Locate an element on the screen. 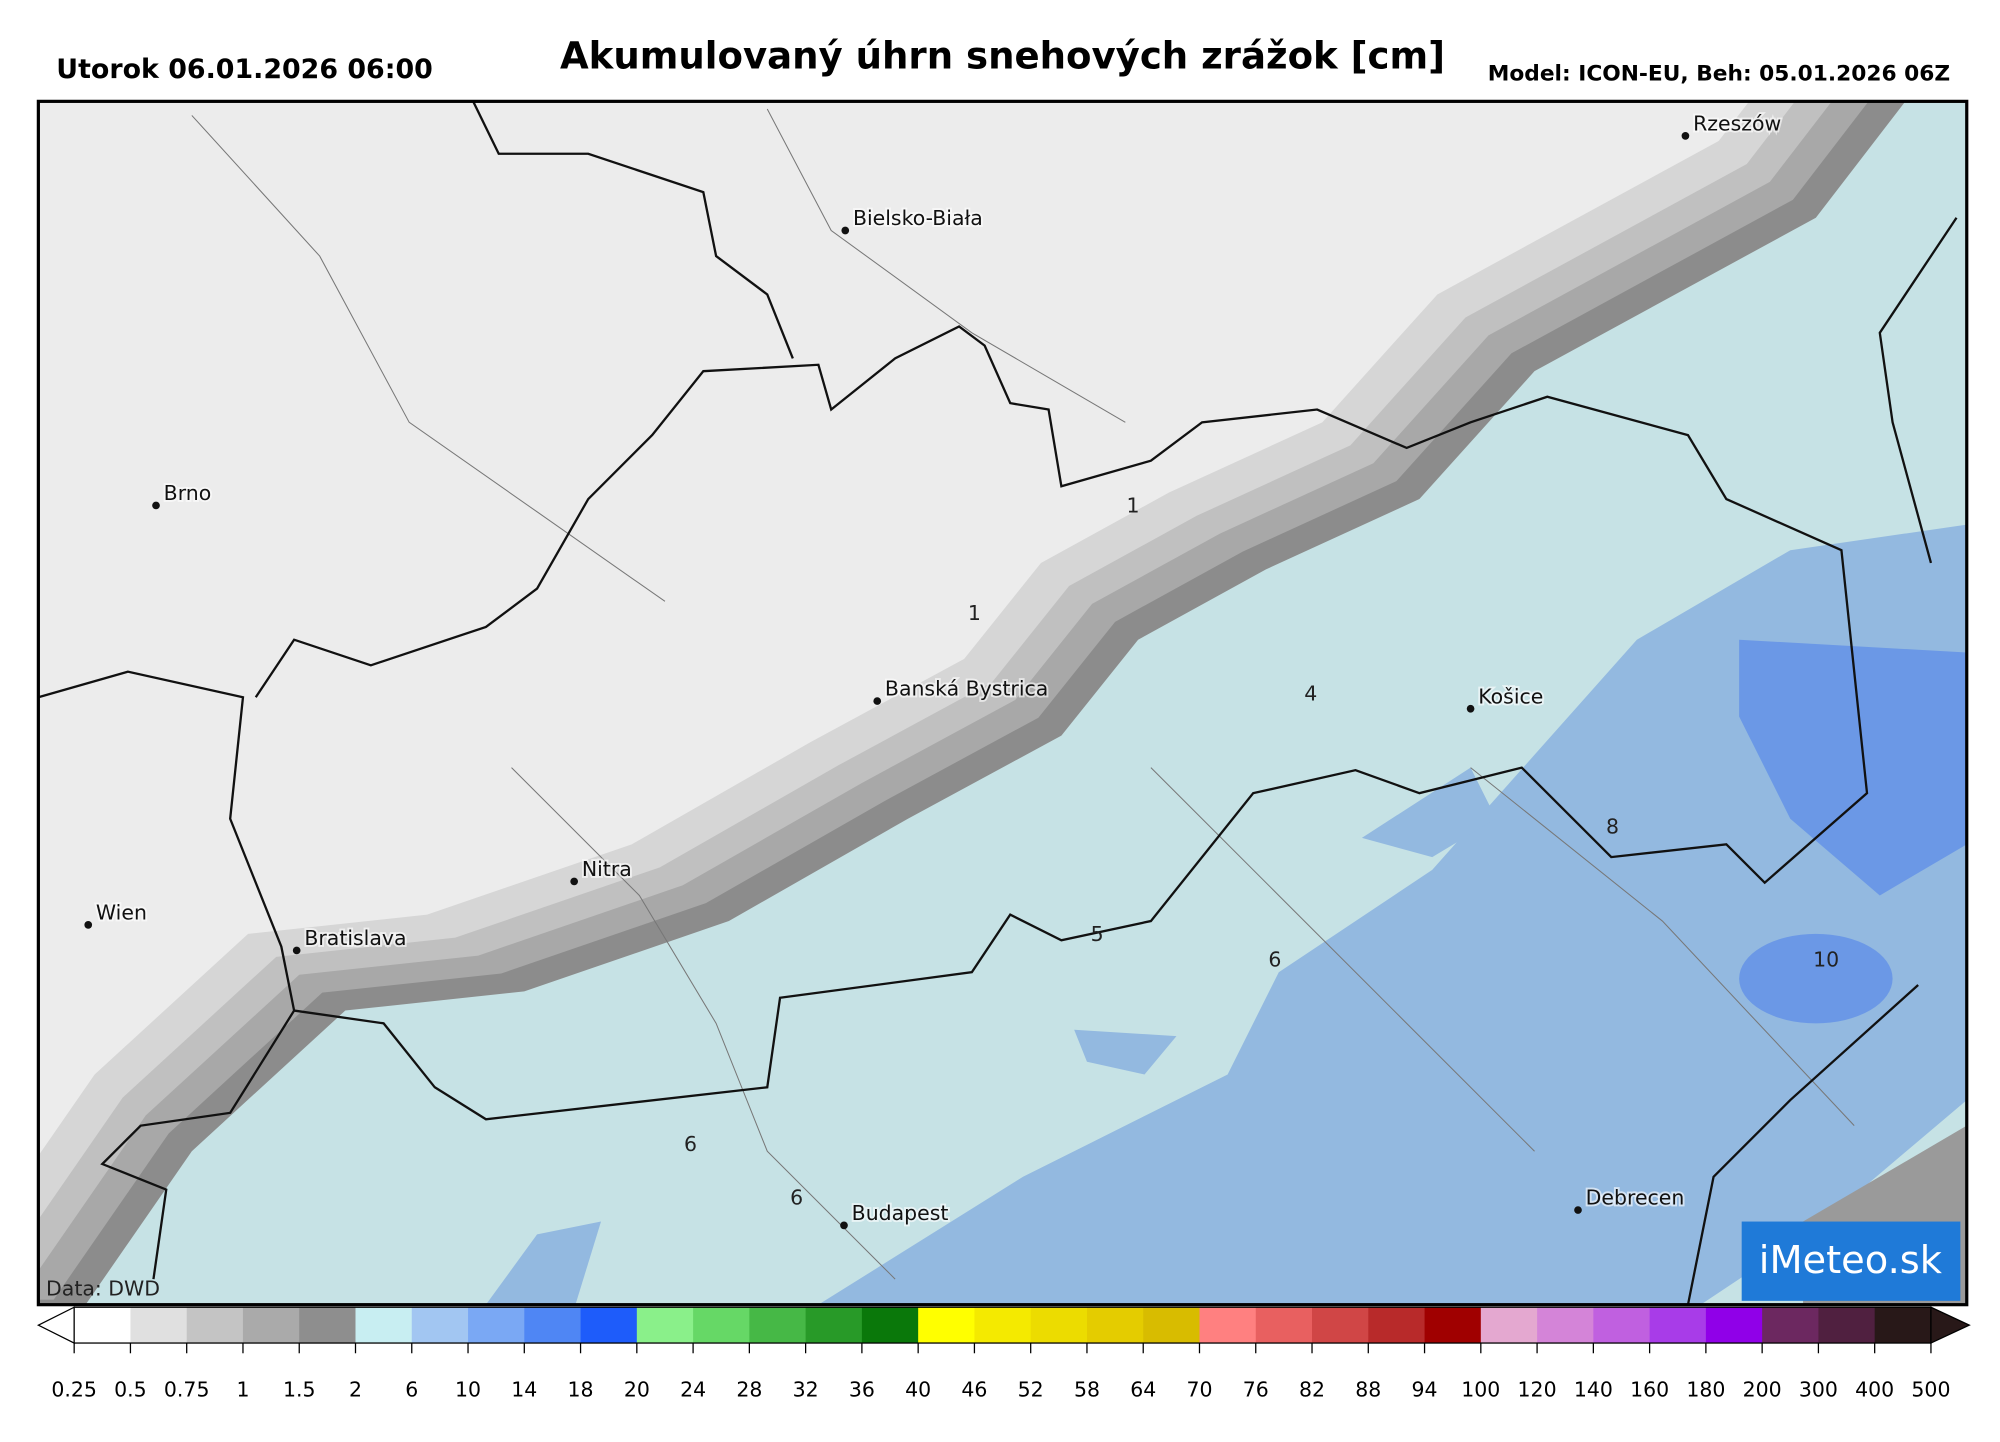 The width and height of the screenshot is (2000, 1442). colorbar-tick-label: 10 is located at coordinates (468, 1389).